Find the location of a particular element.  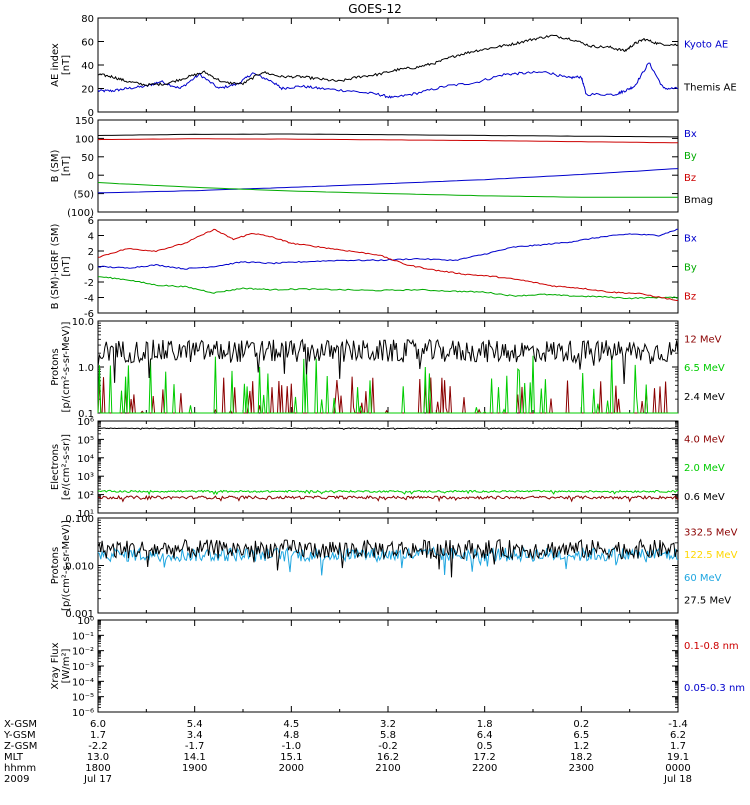

y-axis-label: B (SM)[nT] is located at coordinates (61, 165).